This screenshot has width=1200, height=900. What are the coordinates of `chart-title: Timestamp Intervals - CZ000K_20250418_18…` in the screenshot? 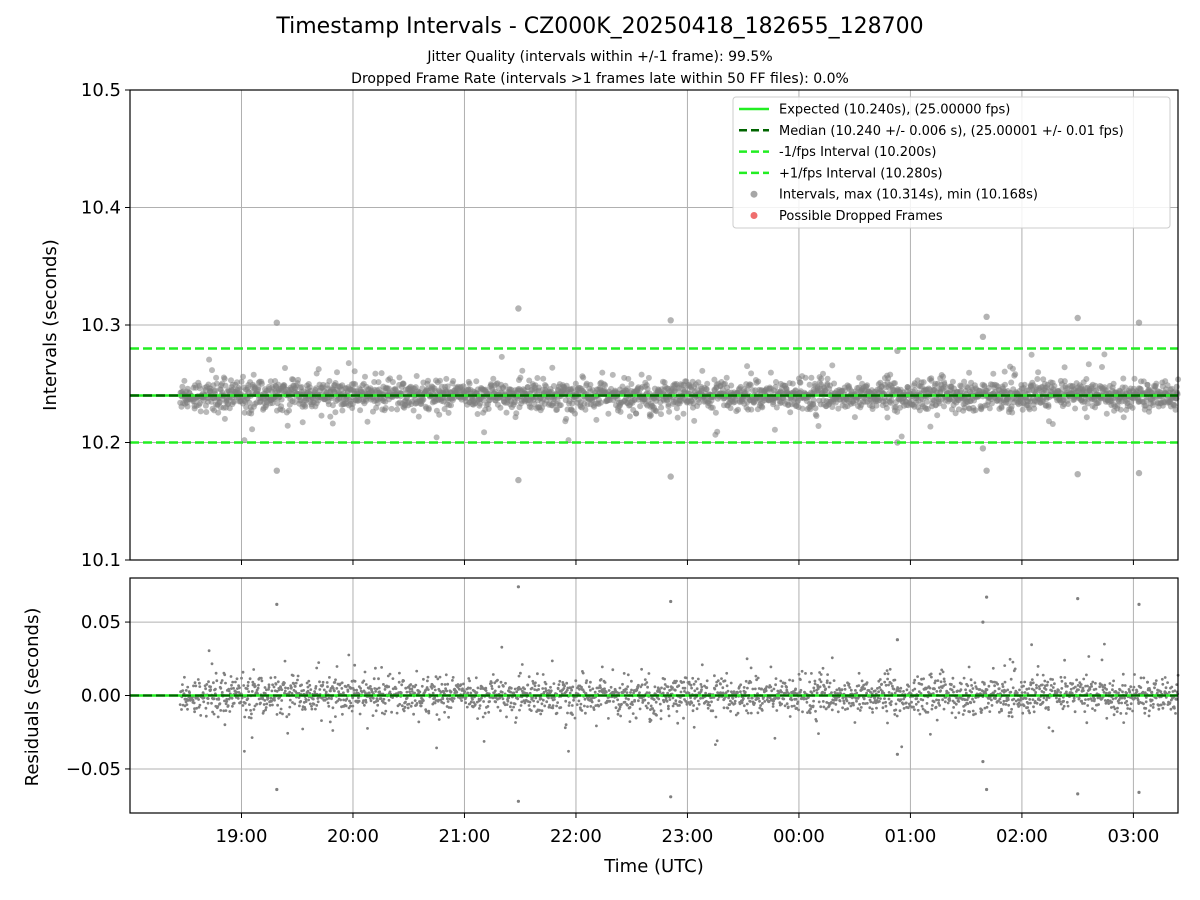 It's located at (600, 26).